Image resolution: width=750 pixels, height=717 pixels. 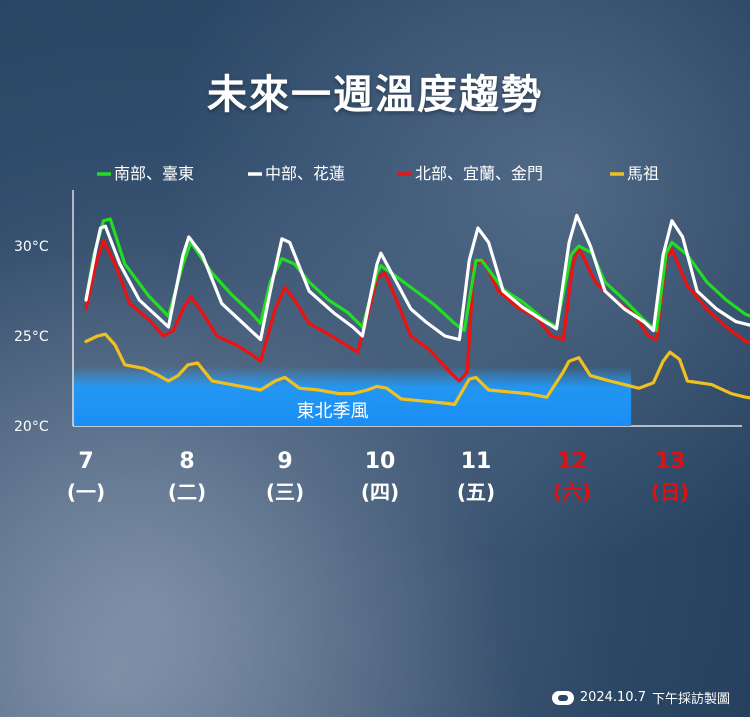 I want to click on day-weekday-0: (一), so click(x=86, y=492).